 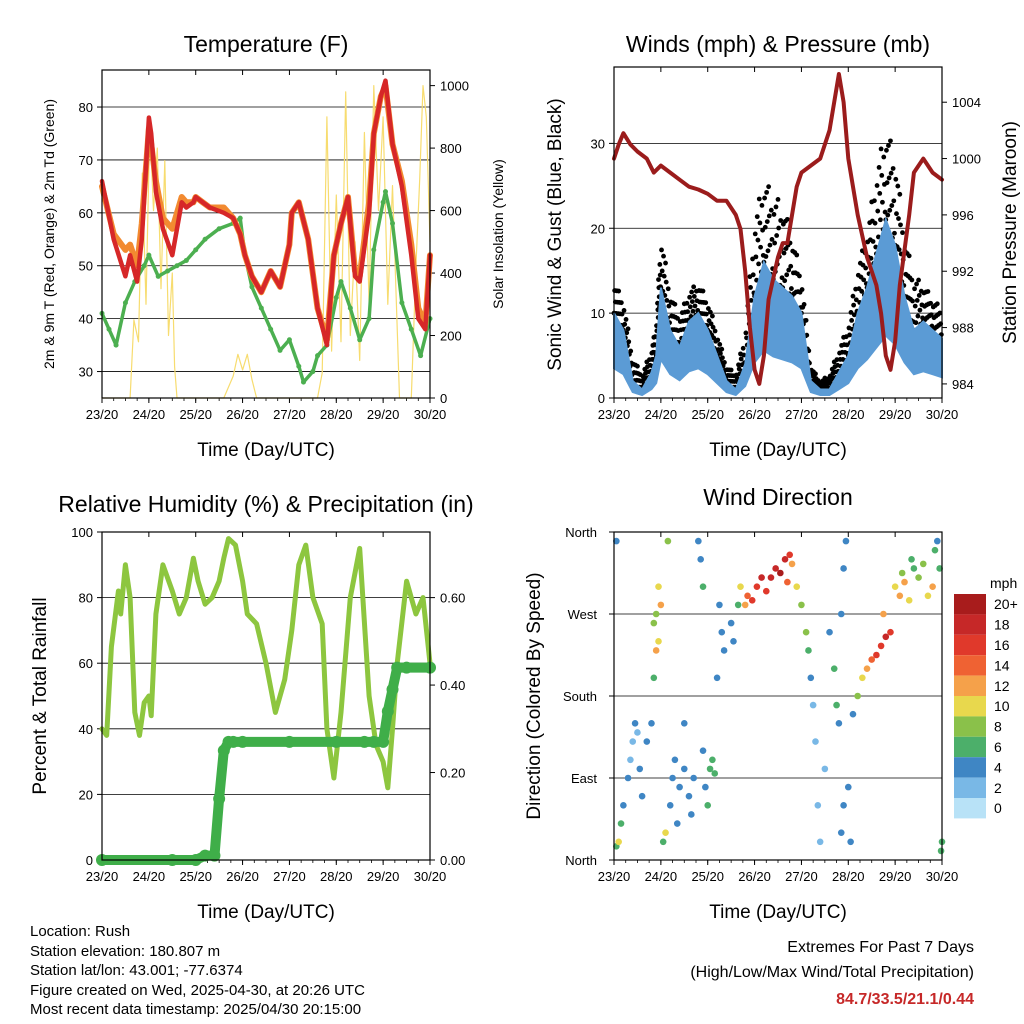 What do you see at coordinates (102, 876) in the screenshot?
I see `x-tick-label: 23/20` at bounding box center [102, 876].